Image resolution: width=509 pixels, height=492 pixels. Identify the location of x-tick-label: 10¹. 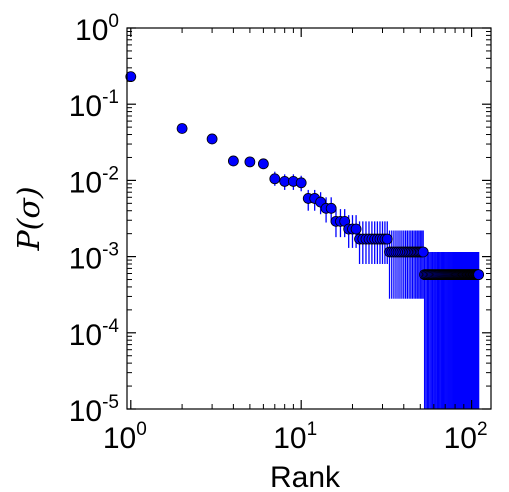
(295, 437).